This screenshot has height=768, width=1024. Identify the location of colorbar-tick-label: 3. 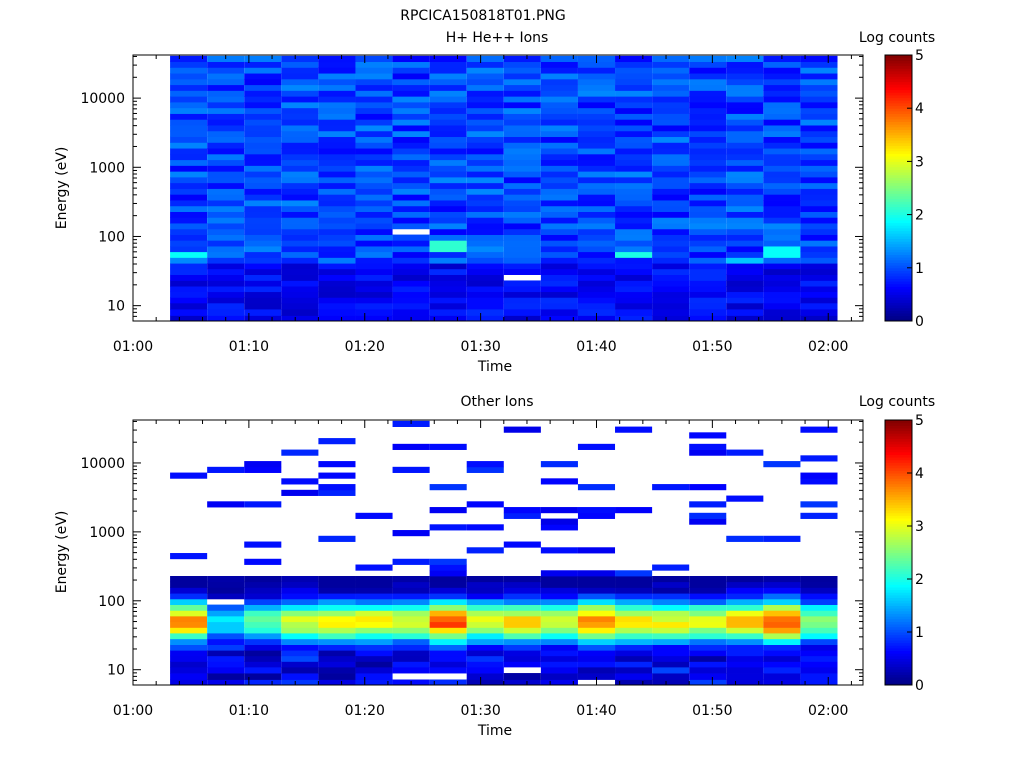
(919, 527).